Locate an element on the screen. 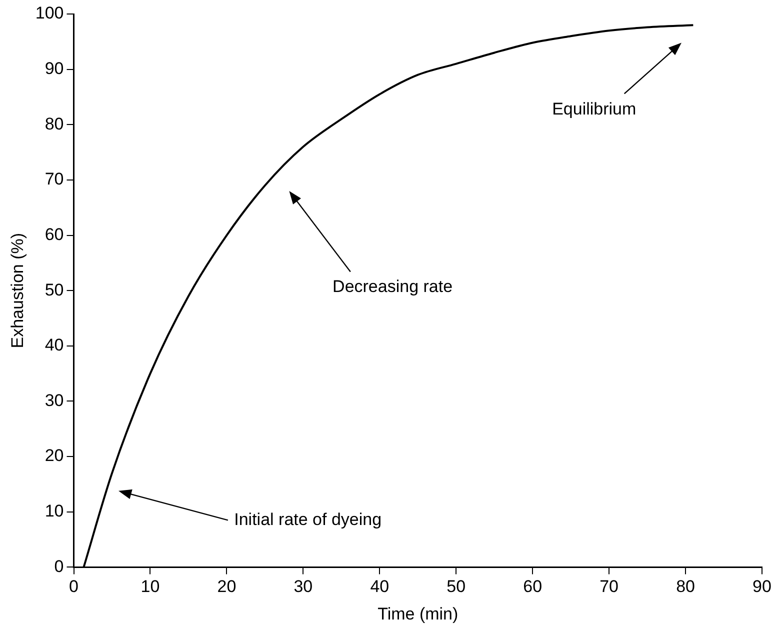  y-tick-label: 80 is located at coordinates (54, 124).